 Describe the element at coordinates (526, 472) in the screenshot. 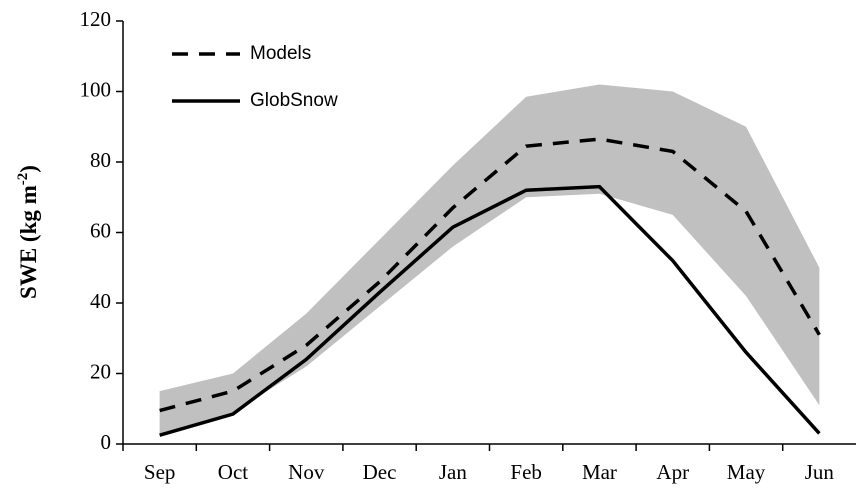

I see `x-tick-label: Feb` at that location.